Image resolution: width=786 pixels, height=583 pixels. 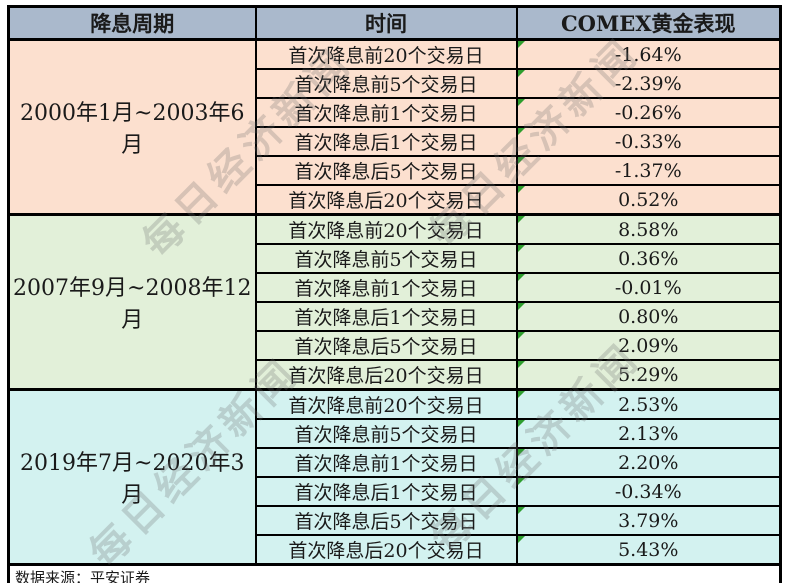 I want to click on value-cell: 5.43%, so click(x=648, y=550).